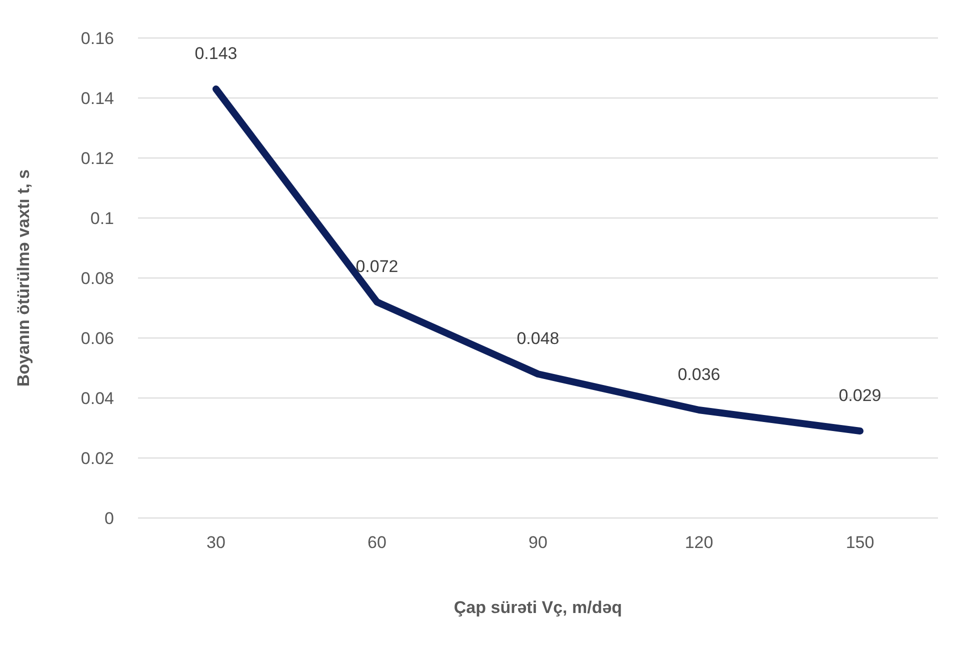 Image resolution: width=957 pixels, height=646 pixels. Describe the element at coordinates (216, 542) in the screenshot. I see `x-tick-label: 30` at that location.